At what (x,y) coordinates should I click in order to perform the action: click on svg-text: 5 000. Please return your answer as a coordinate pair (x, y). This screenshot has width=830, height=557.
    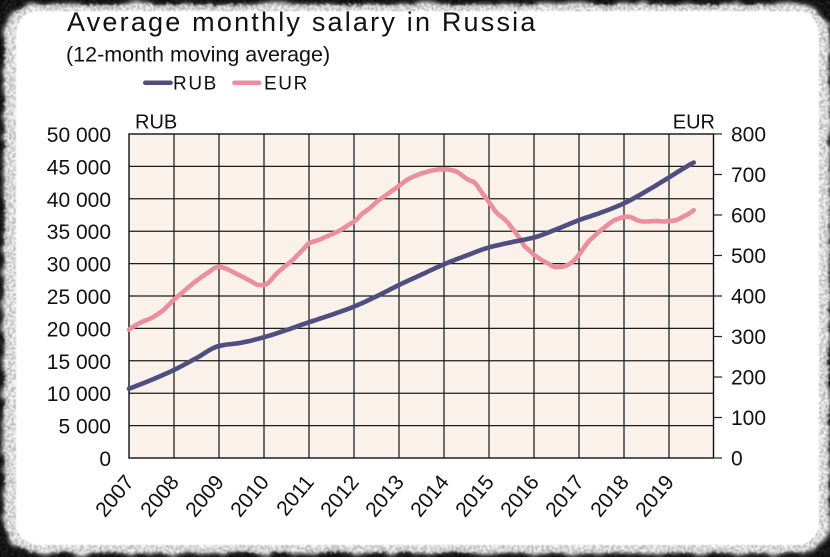
    Looking at the image, I should click on (84, 427).